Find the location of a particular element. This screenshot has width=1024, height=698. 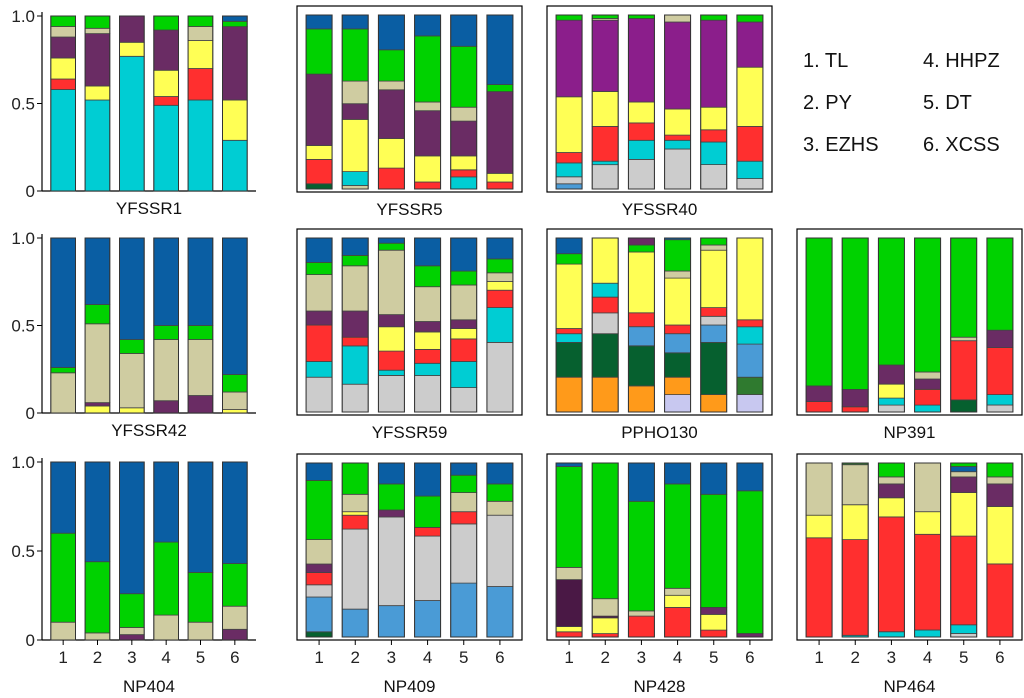

panel-yfssr40: YFSSR40 is located at coordinates (659, 112).